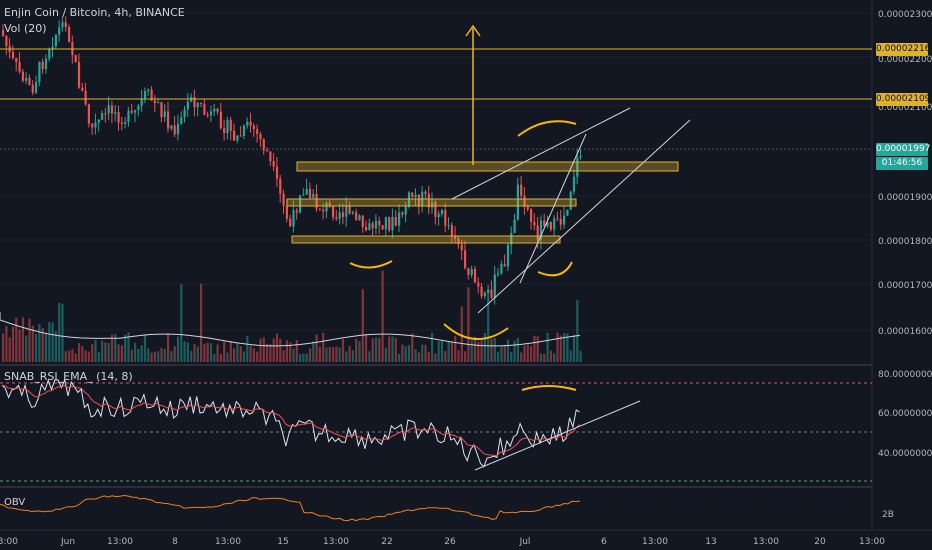 The image size is (932, 550). I want to click on rsi-label: SNAB_RSI_EMA_ (14, 8), so click(68, 376).